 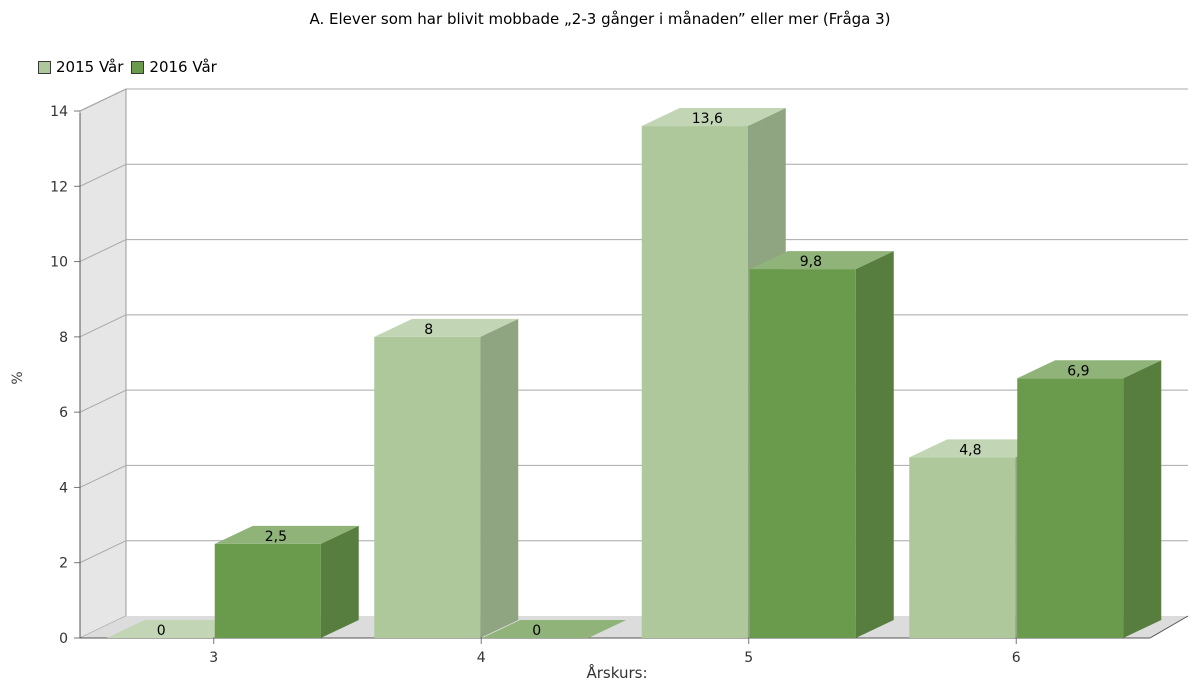 What do you see at coordinates (1169, 627) in the screenshot?
I see `x-axis-depth` at bounding box center [1169, 627].